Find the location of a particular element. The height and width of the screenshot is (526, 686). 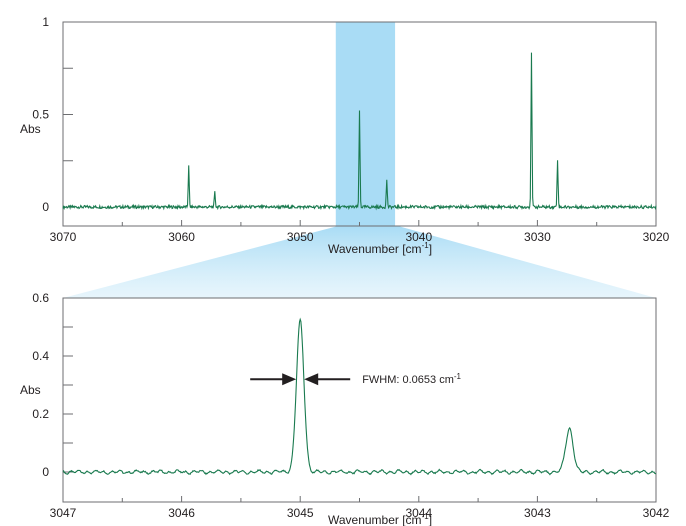

zoom-x-tick-label: 3044 is located at coordinates (418, 513).